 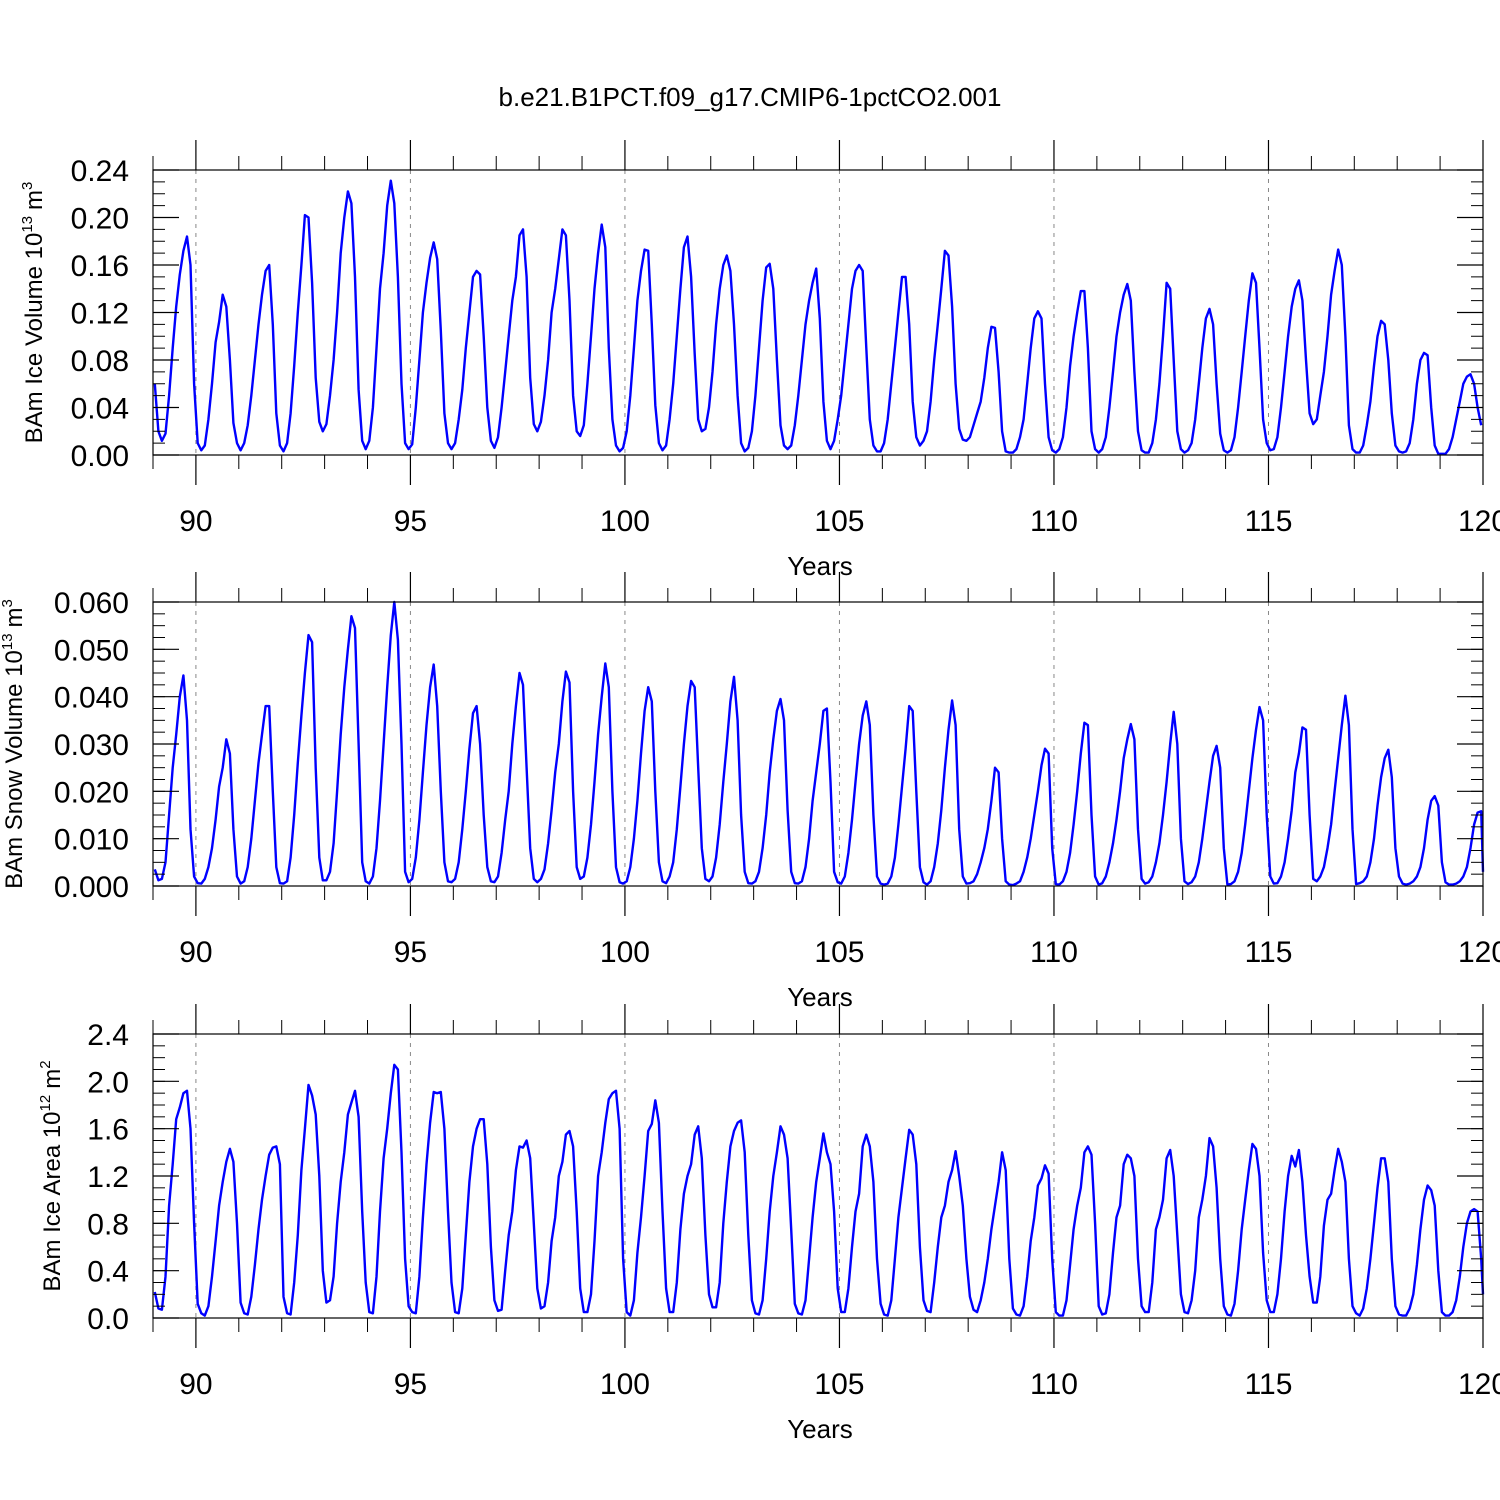 What do you see at coordinates (100, 314) in the screenshot?
I see `y-tick-label: 0.12` at bounding box center [100, 314].